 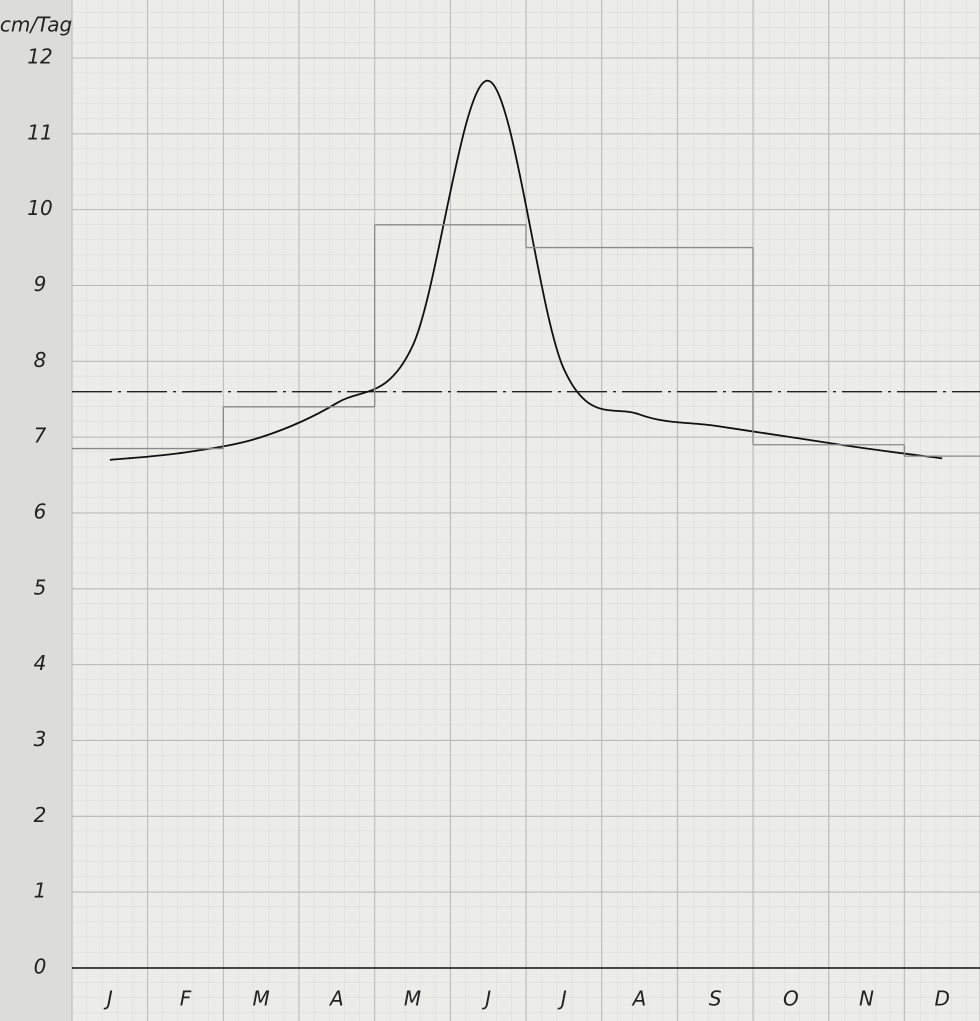 What do you see at coordinates (40, 587) in the screenshot?
I see `y-tick-label: 5` at bounding box center [40, 587].